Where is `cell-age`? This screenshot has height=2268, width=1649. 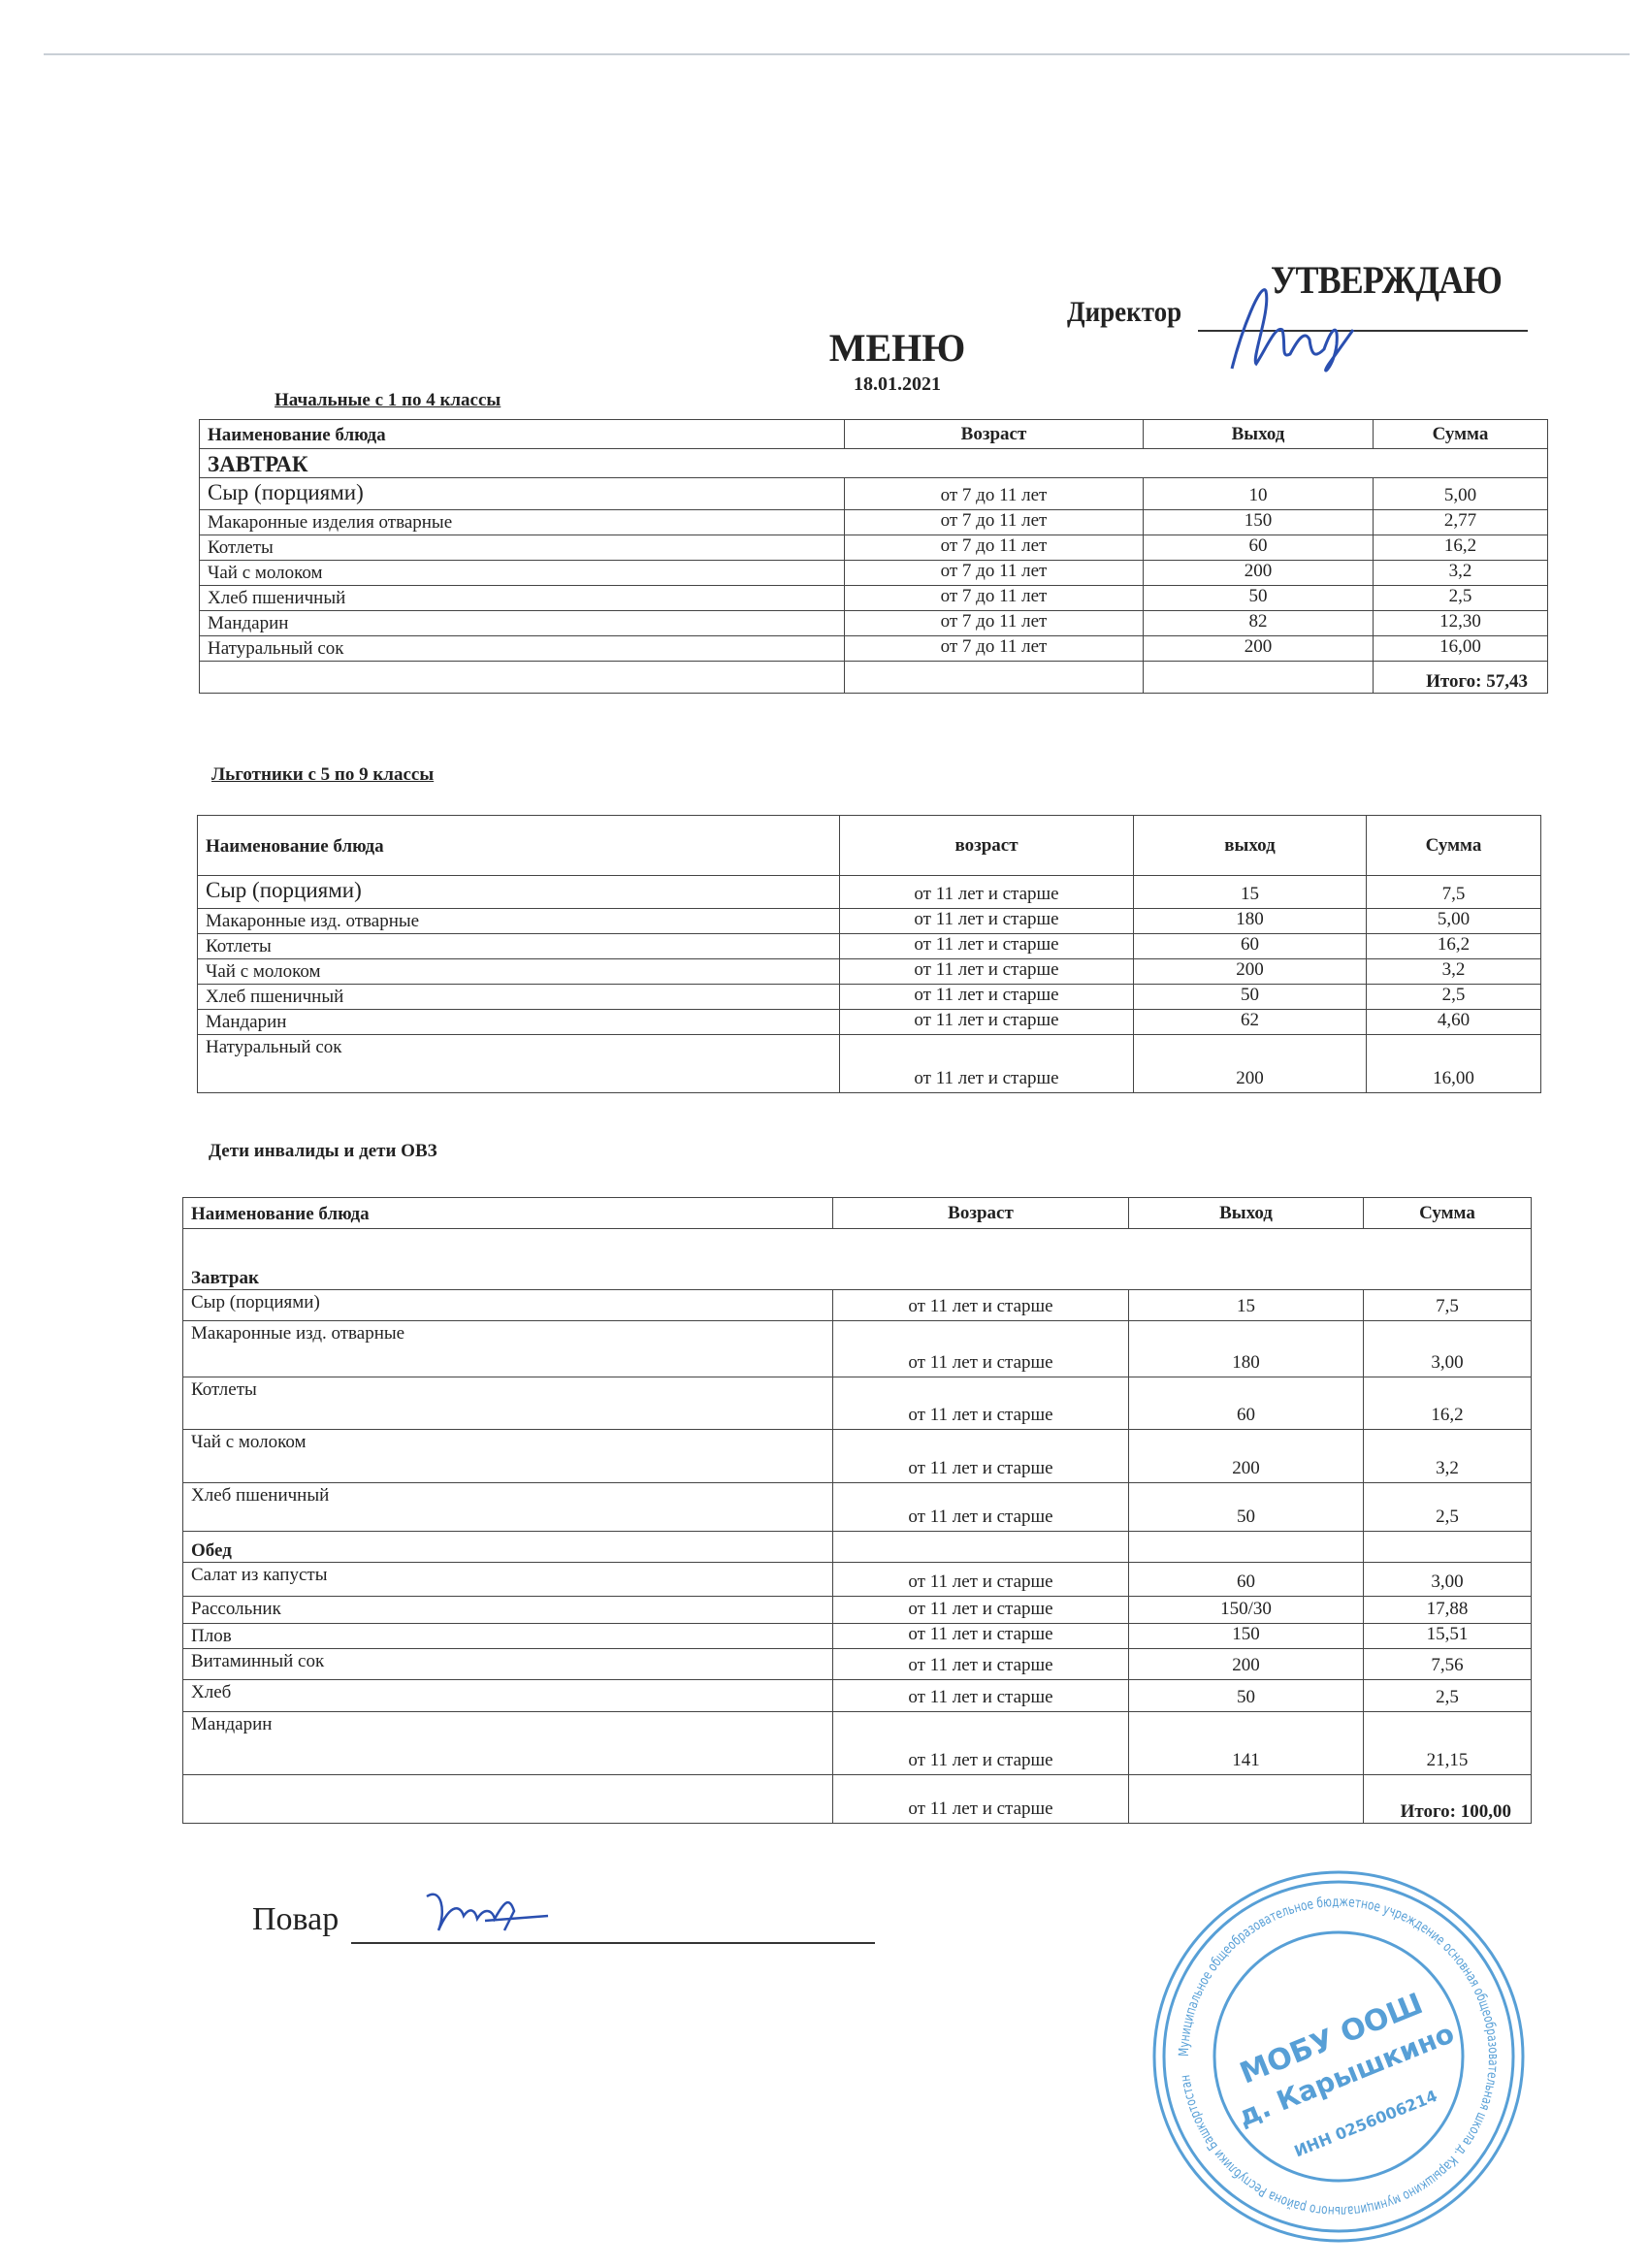 cell-age is located at coordinates (994, 677).